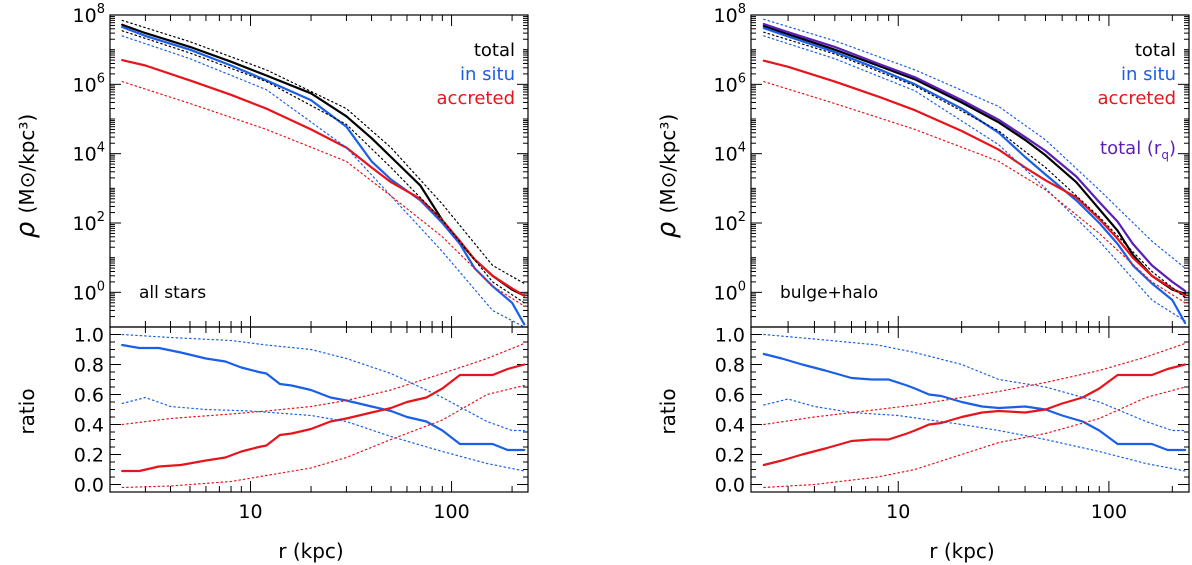  What do you see at coordinates (829, 293) in the screenshot?
I see `panel-annotation: bulge+halo` at bounding box center [829, 293].